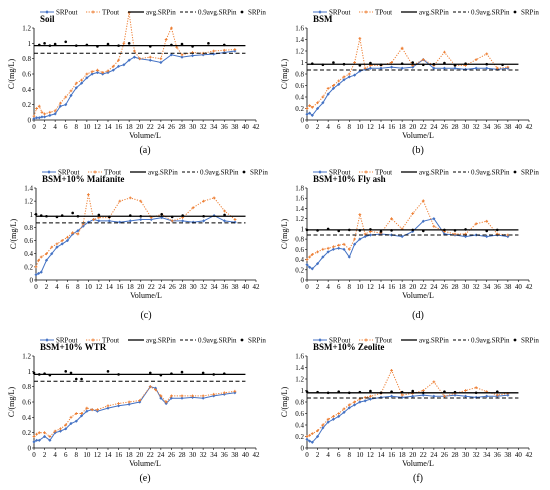  I want to click on x-tick-label: 16, so click(392, 127).